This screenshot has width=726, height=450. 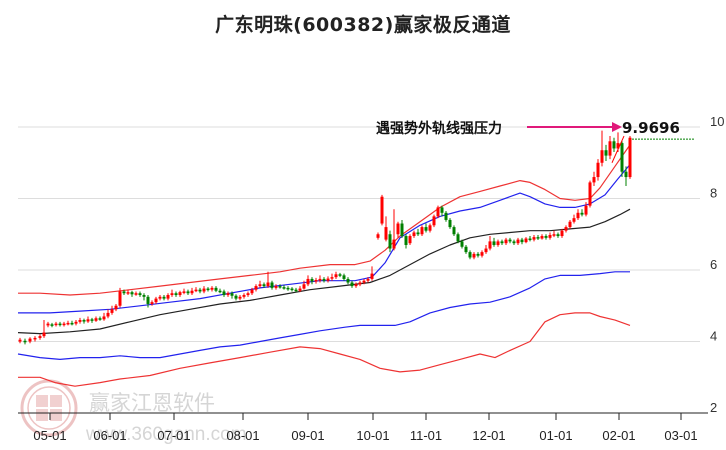 What do you see at coordinates (555, 435) in the screenshot?
I see `x-tick-label: 01-01` at bounding box center [555, 435].